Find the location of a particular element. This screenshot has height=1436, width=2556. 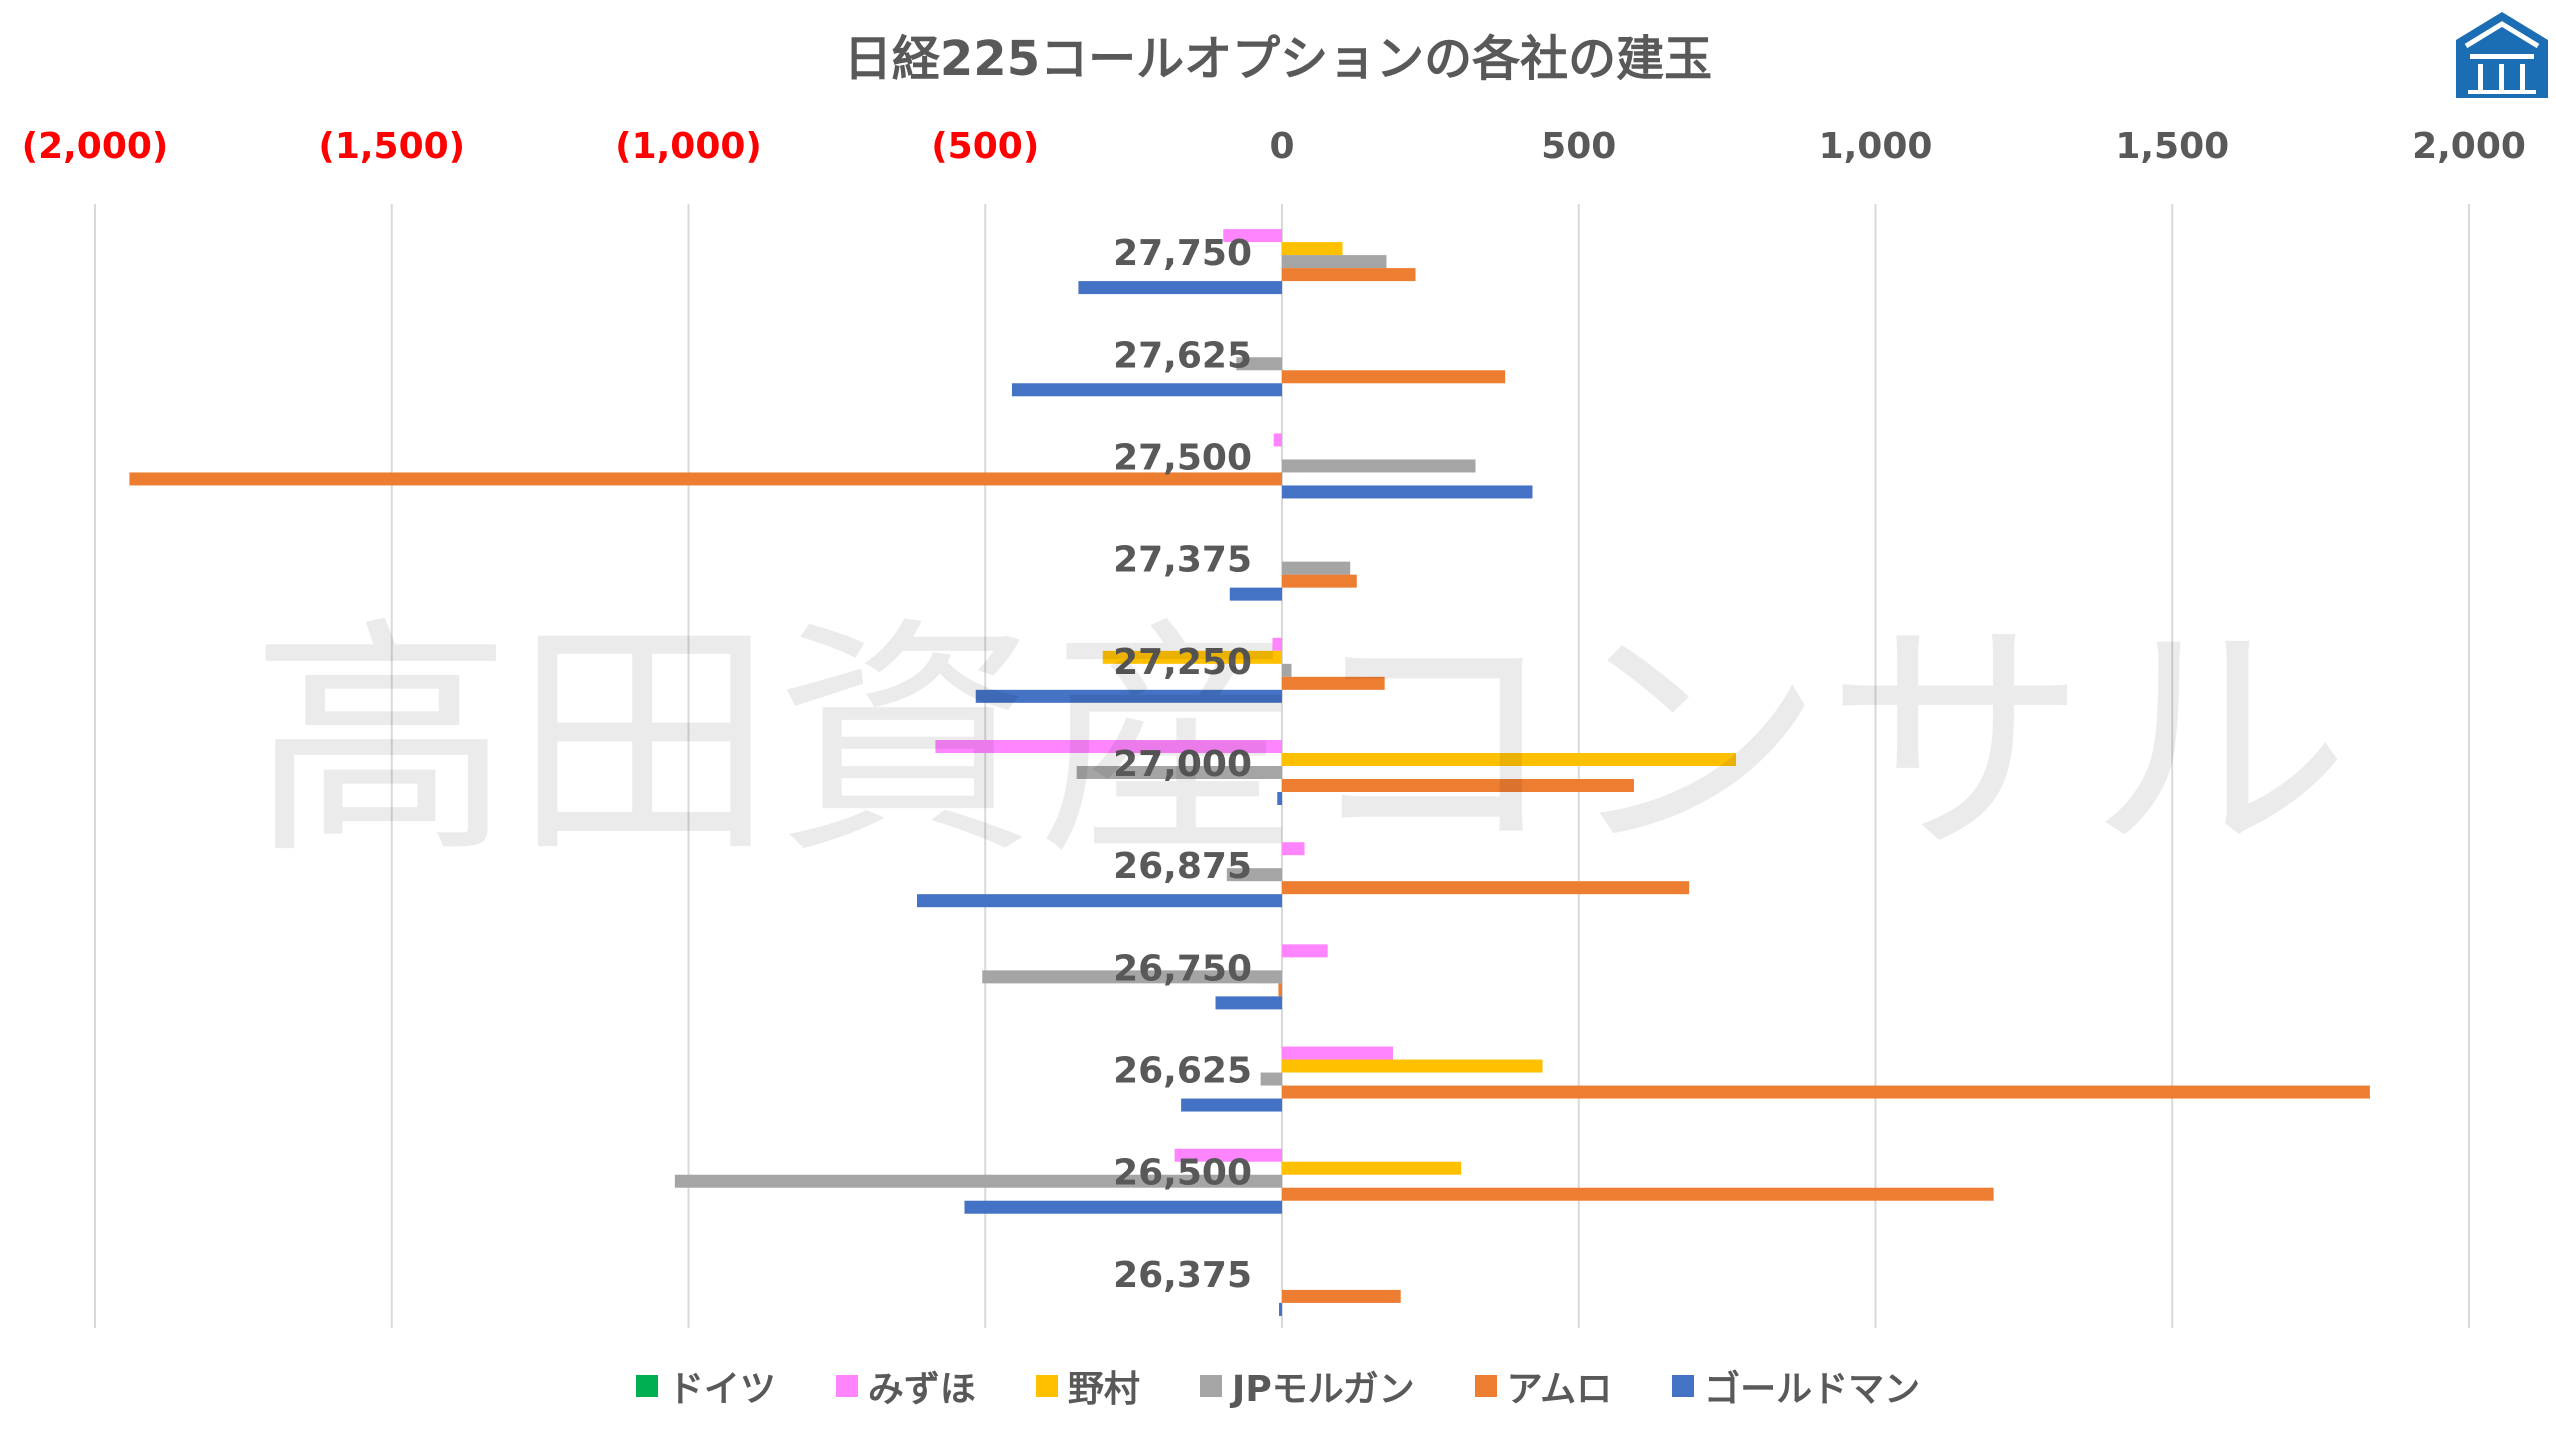

bar-アムロ-27,000 is located at coordinates (1458, 785).